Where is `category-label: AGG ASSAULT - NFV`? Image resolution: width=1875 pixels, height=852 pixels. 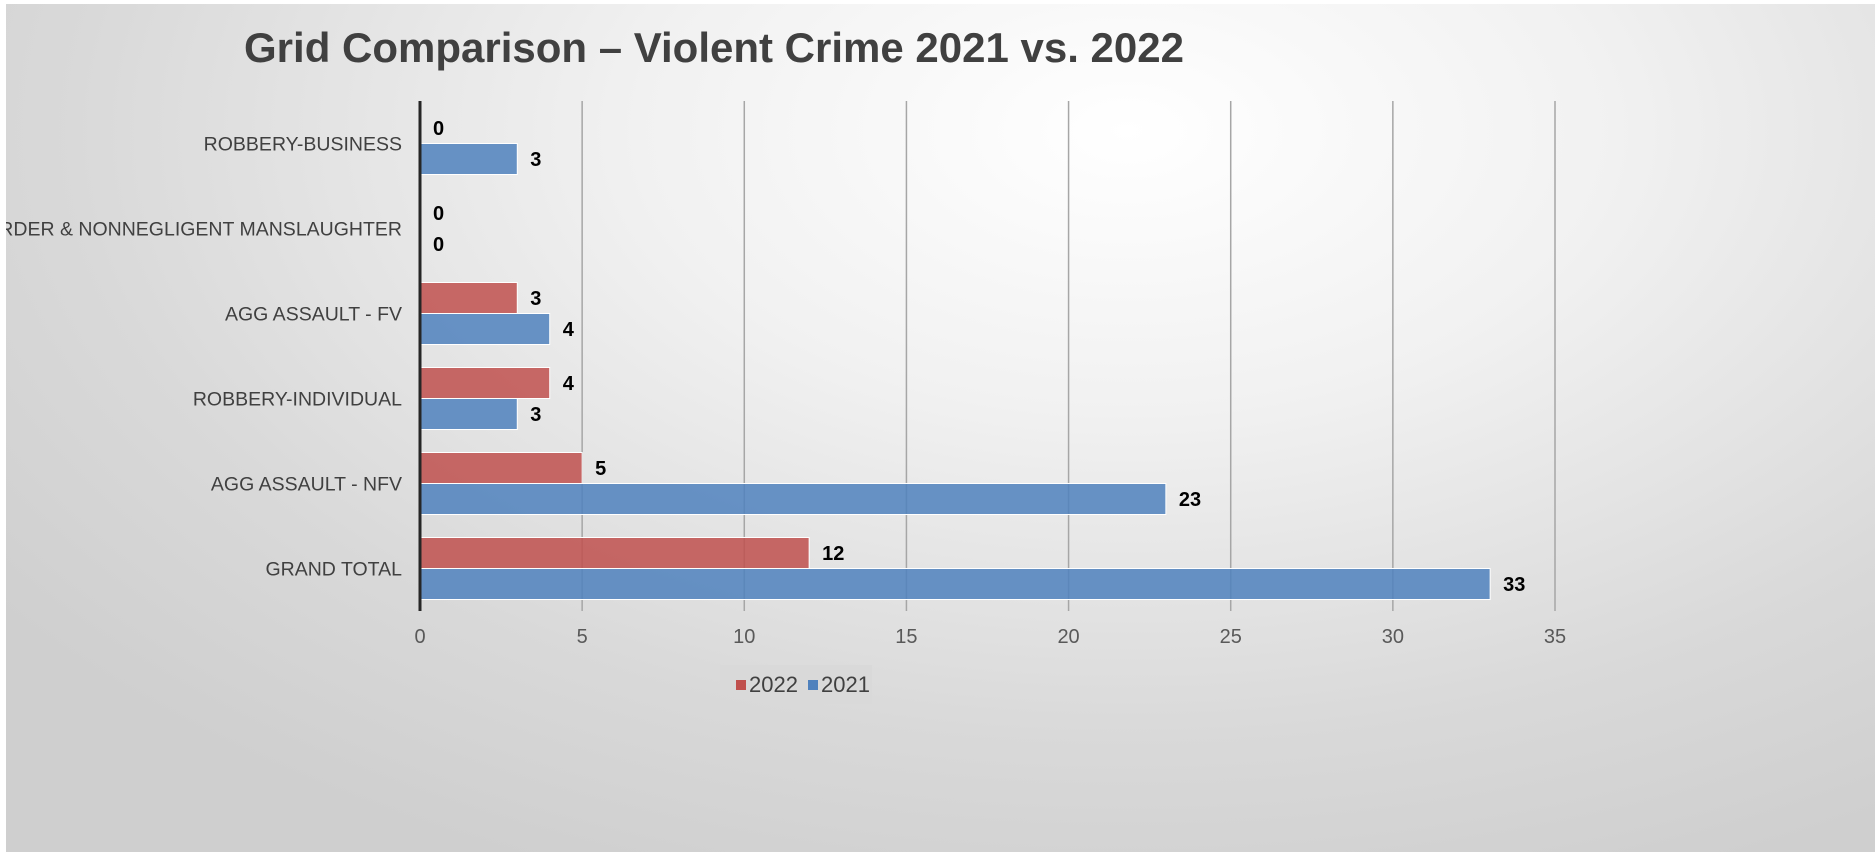 category-label: AGG ASSAULT - NFV is located at coordinates (306, 485).